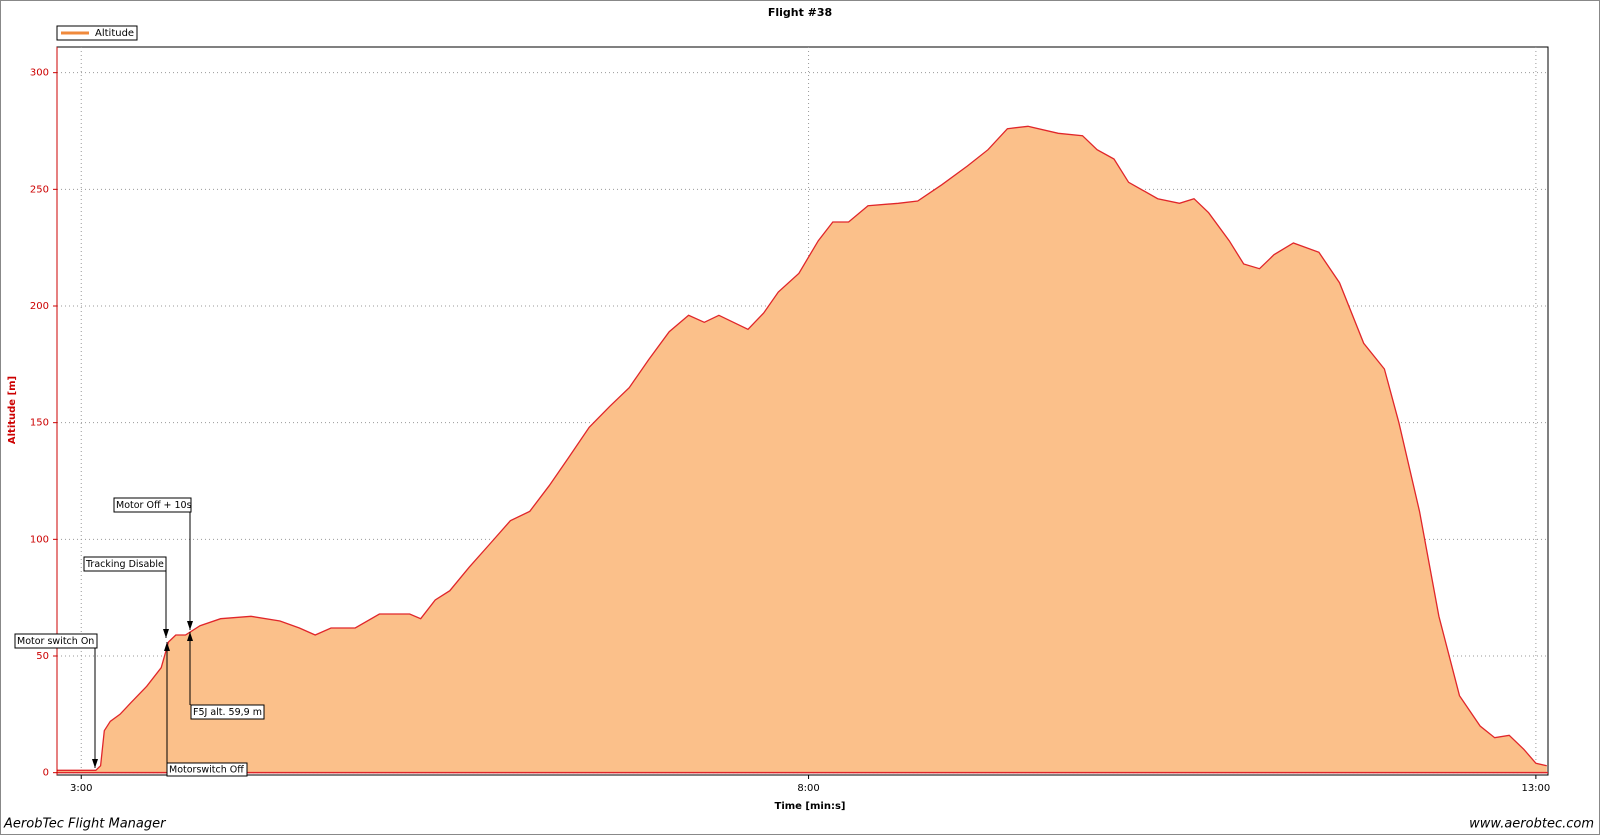  I want to click on y-axis-label: Altitude [m], so click(12, 410).